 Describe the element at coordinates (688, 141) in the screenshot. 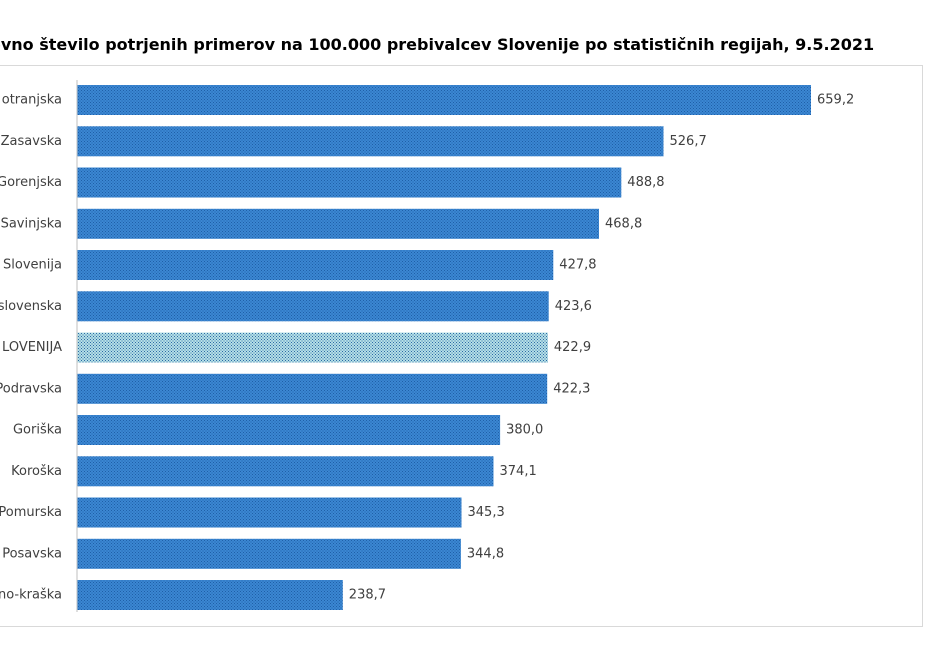

I see `value-label: 526,7` at that location.